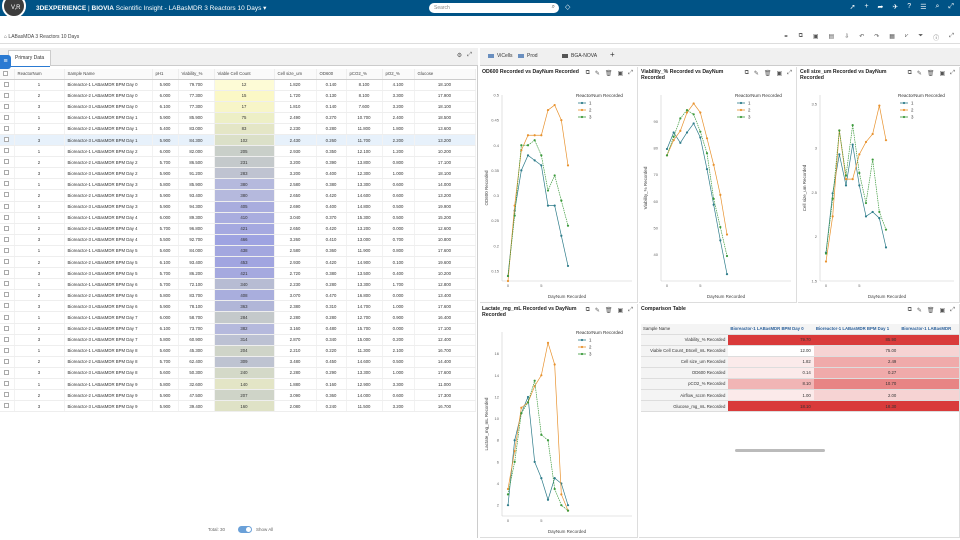  What do you see at coordinates (459, 56) in the screenshot?
I see `settings-icon: ⚙` at bounding box center [459, 56].